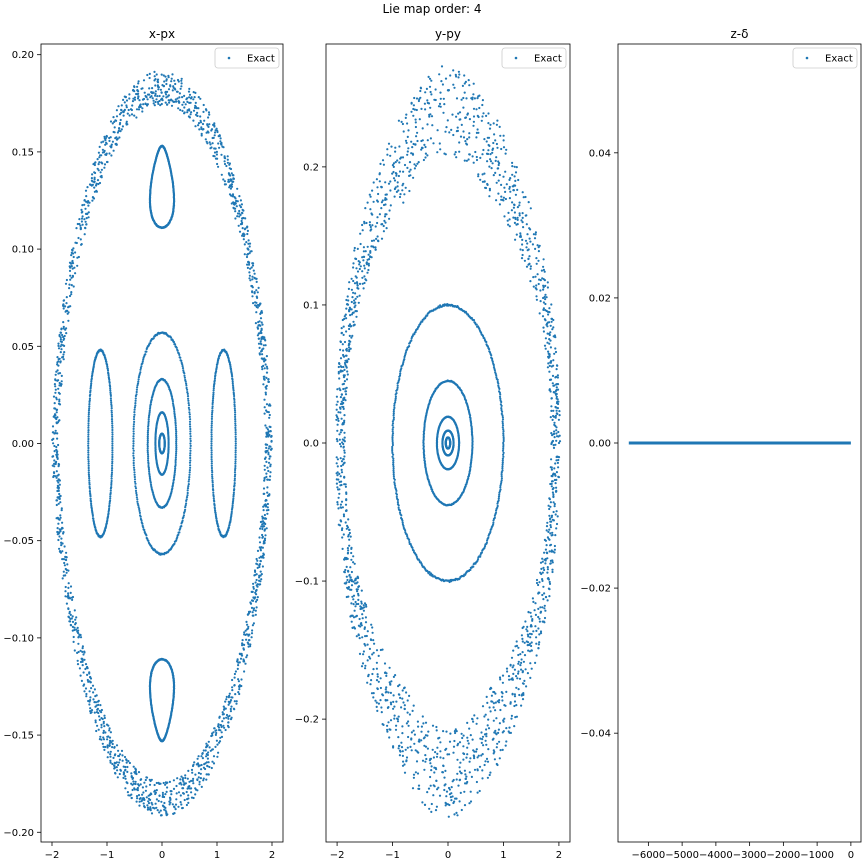  I want to click on y-tick-label: 0.05, so click(23, 347).